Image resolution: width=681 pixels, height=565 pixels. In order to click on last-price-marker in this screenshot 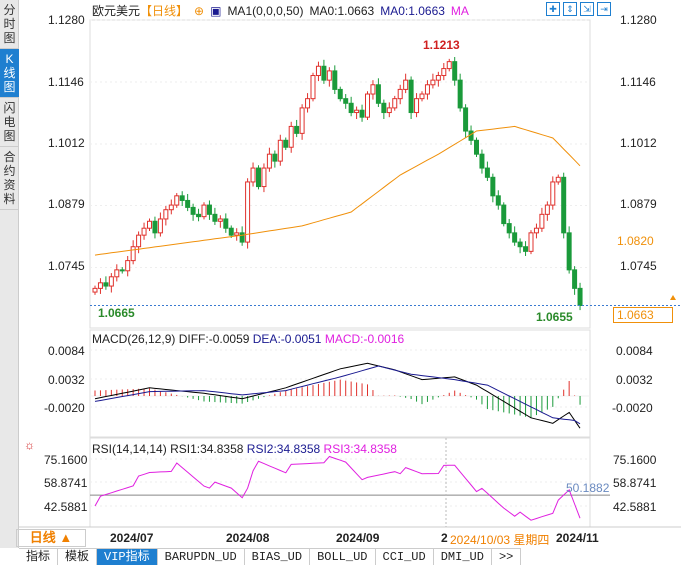, I will do `click(673, 297)`.